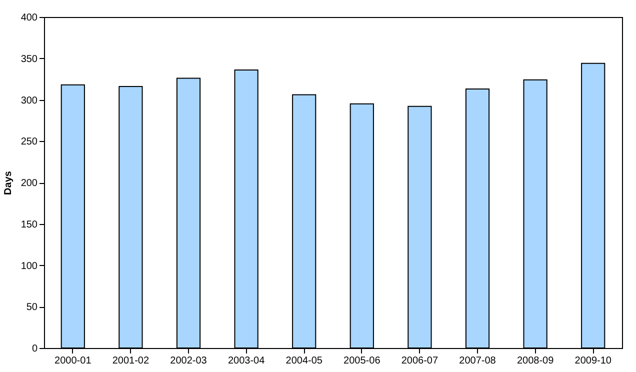 The height and width of the screenshot is (372, 636). I want to click on y-tick-label: 300, so click(29, 100).